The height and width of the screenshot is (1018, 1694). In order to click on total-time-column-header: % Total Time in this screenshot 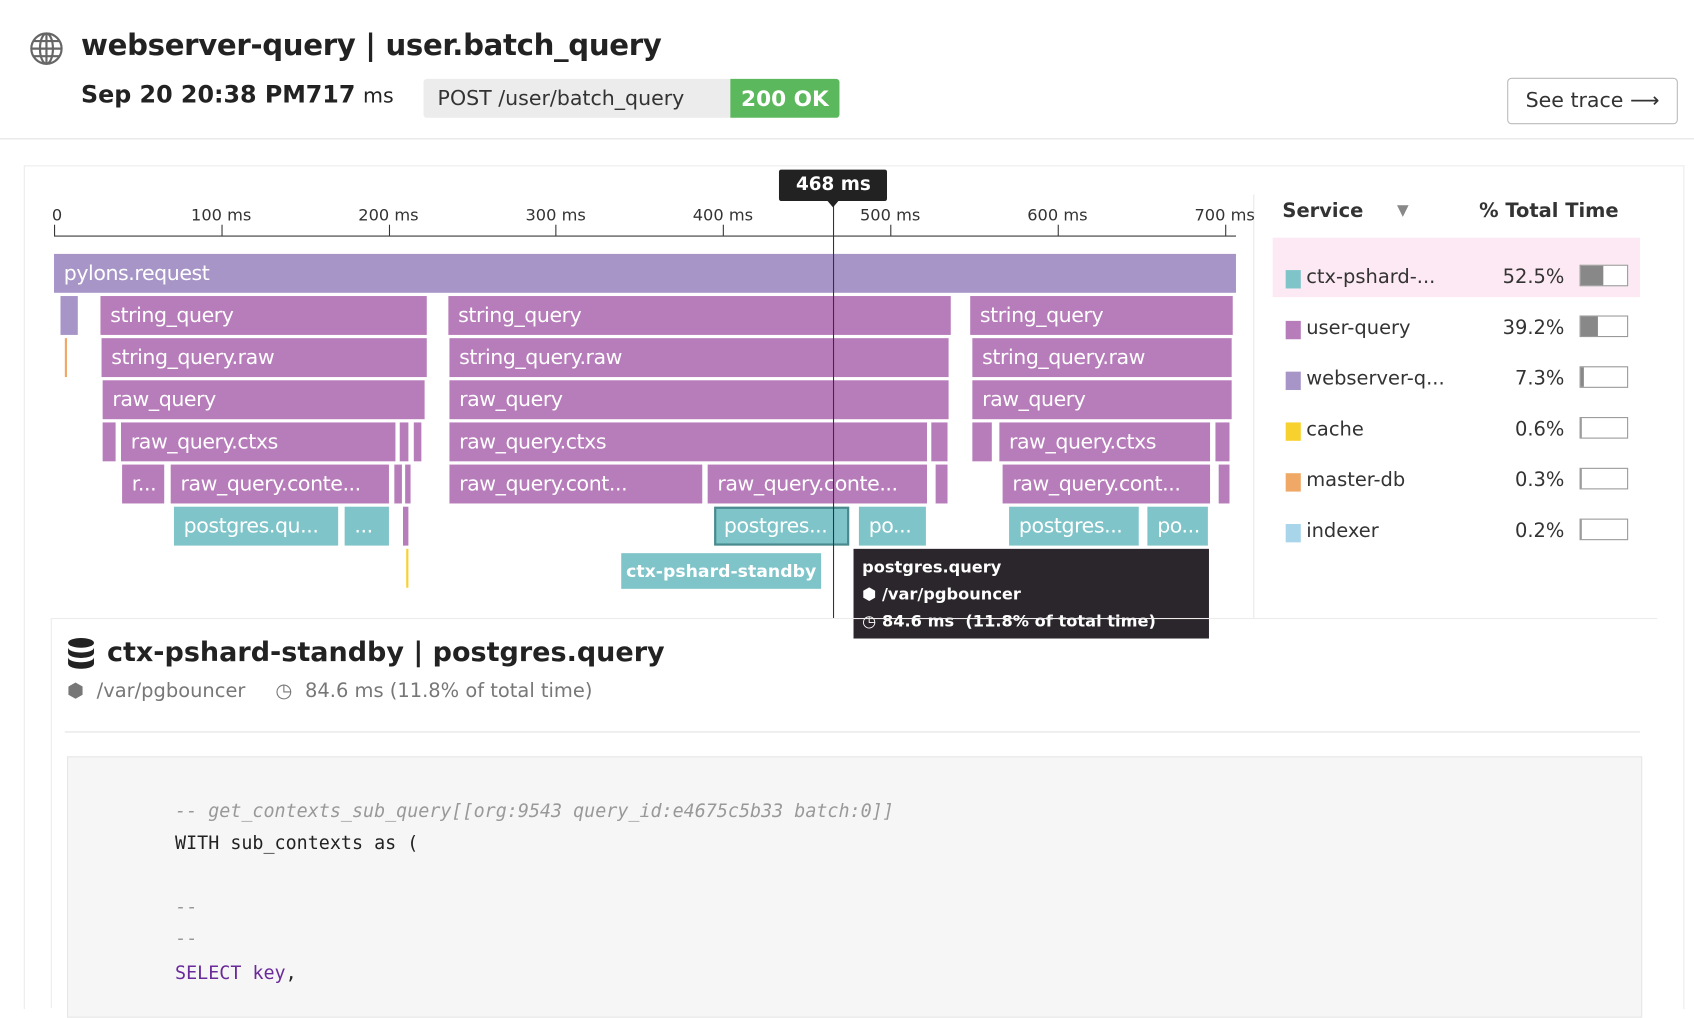, I will do `click(1549, 211)`.